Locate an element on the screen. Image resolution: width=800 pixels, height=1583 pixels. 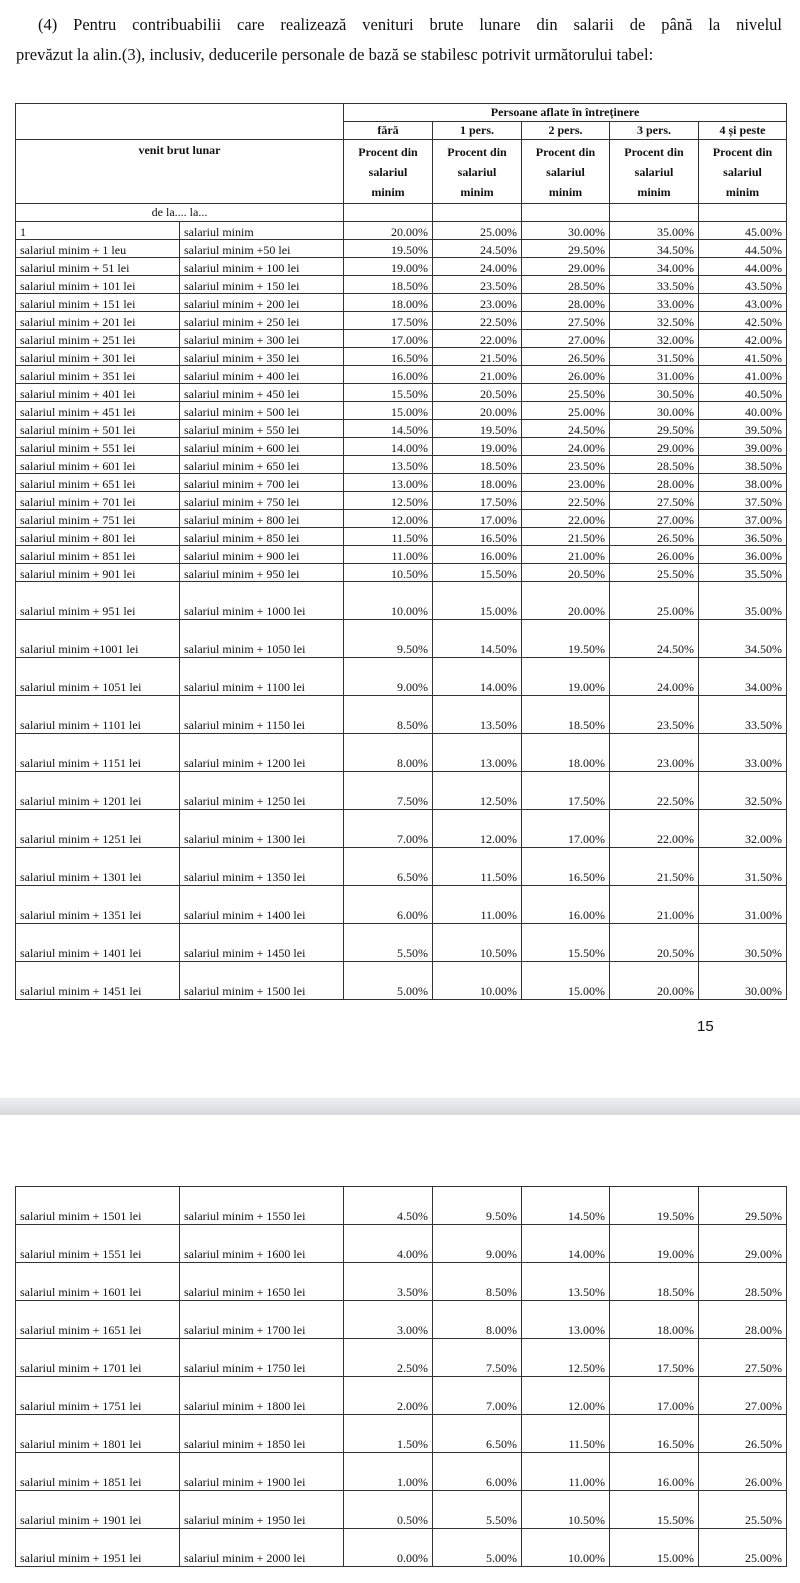
cell-percent: 3.00% is located at coordinates (388, 1319).